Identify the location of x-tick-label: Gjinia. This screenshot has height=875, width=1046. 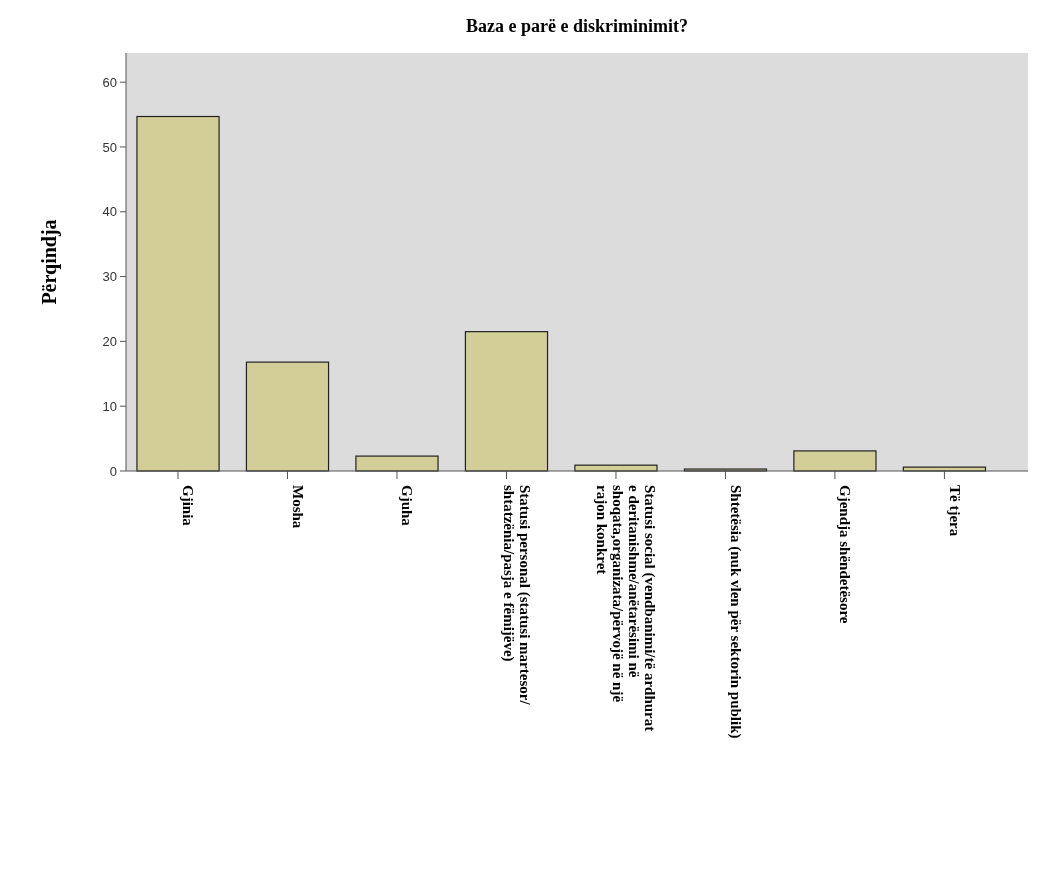
(188, 506).